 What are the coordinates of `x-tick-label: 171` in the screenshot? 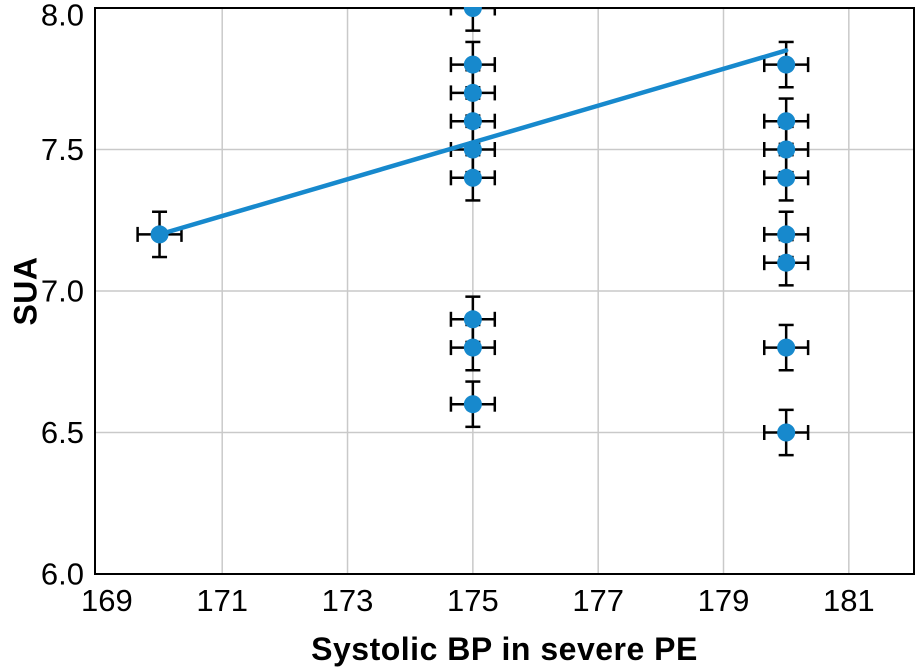 It's located at (222, 600).